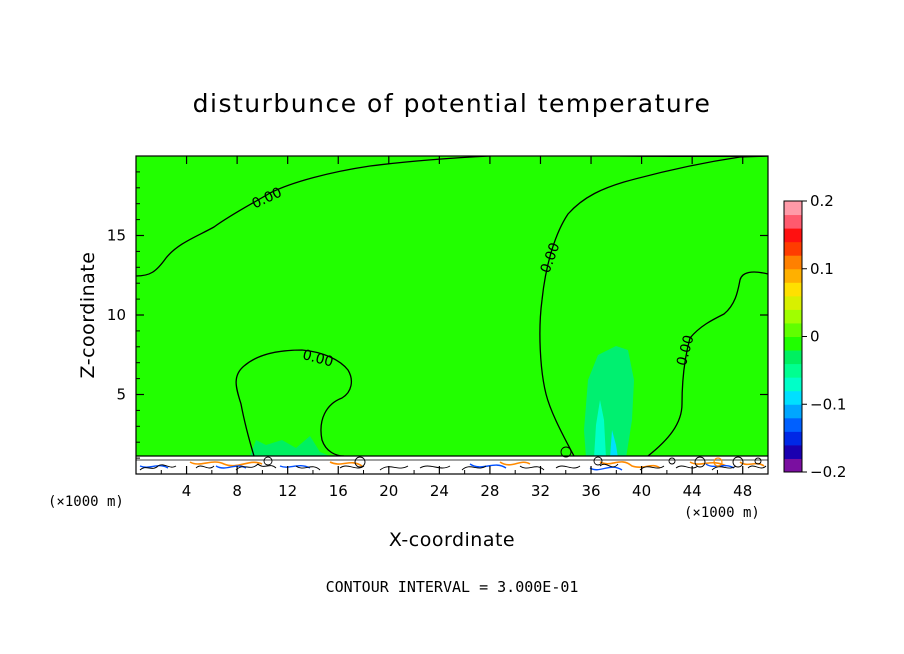 This screenshot has height=654, width=904. What do you see at coordinates (828, 404) in the screenshot?
I see `colorbar-tick-label: −0.1` at bounding box center [828, 404].